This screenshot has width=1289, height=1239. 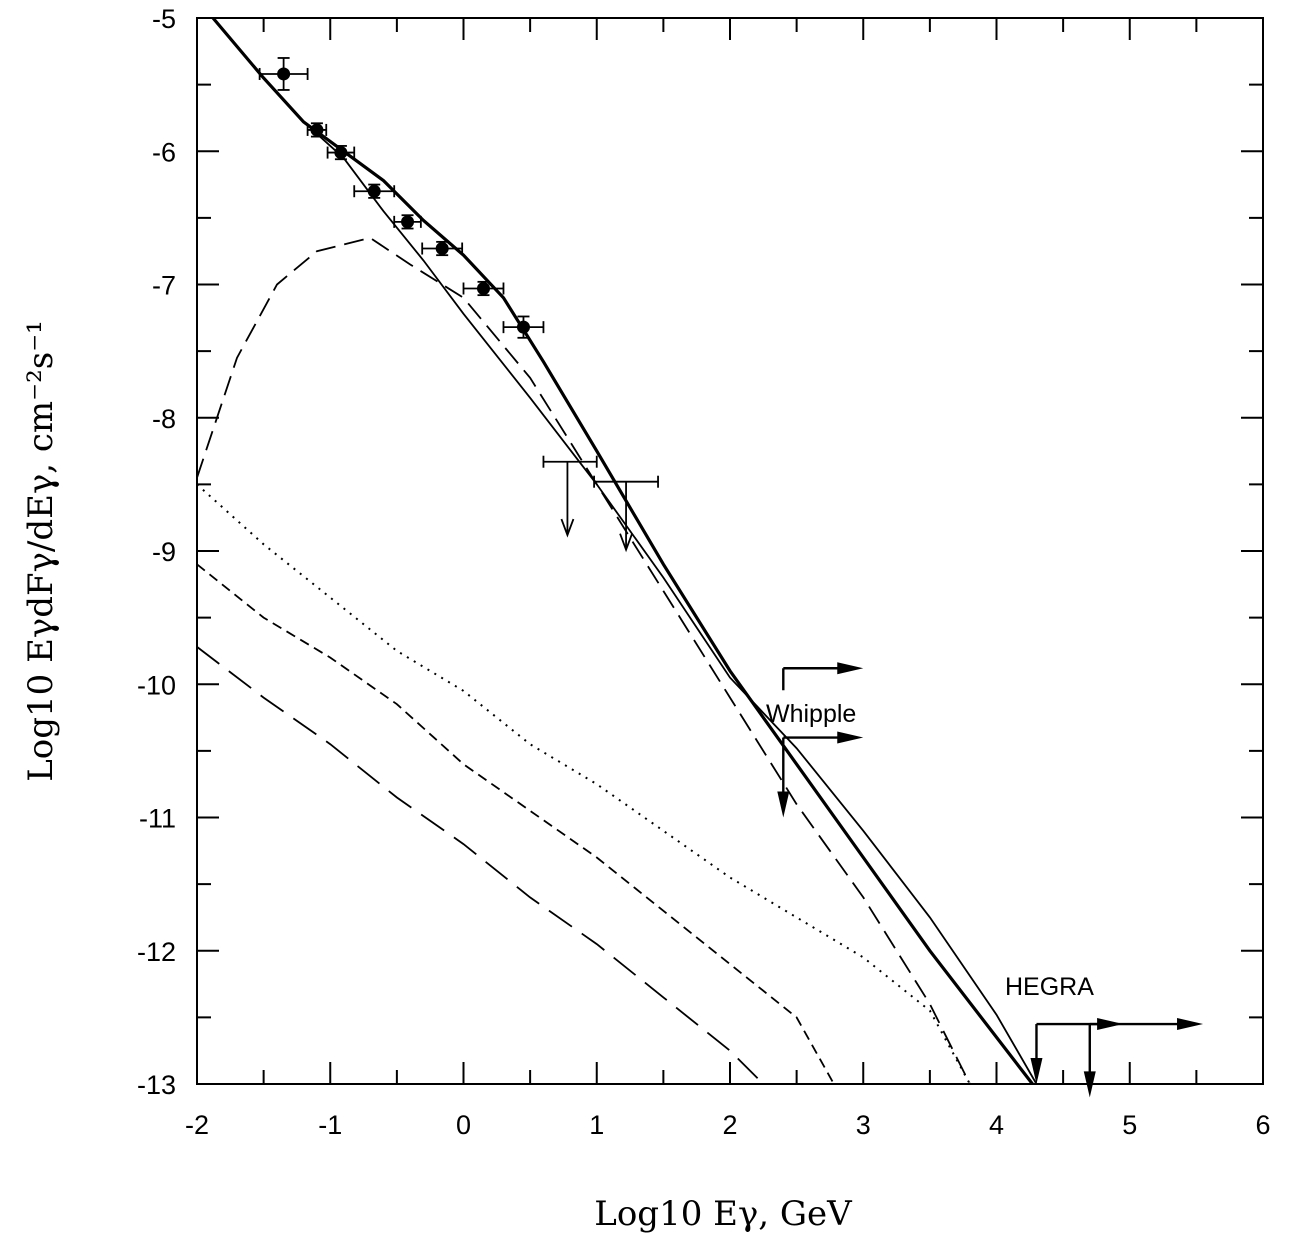 I want to click on upper-limits, so click(x=600, y=504).